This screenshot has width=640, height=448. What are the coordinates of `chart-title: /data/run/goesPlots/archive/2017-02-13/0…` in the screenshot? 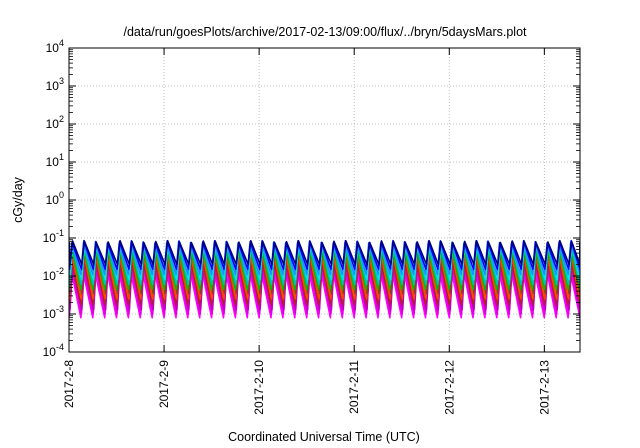 It's located at (325, 32).